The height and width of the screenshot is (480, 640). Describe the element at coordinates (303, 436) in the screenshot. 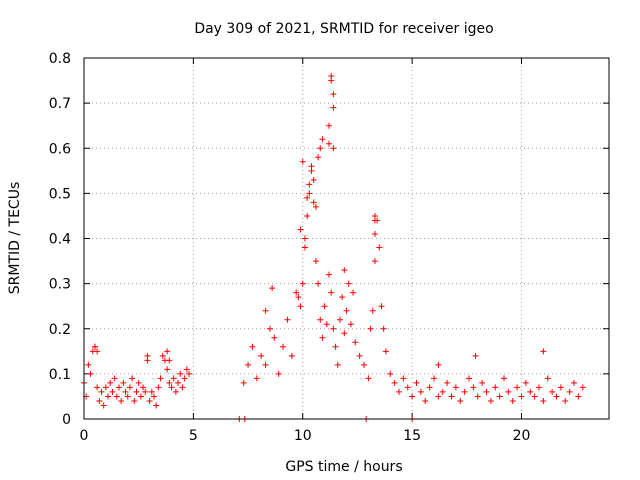

I see `x-tick-label: 10` at that location.